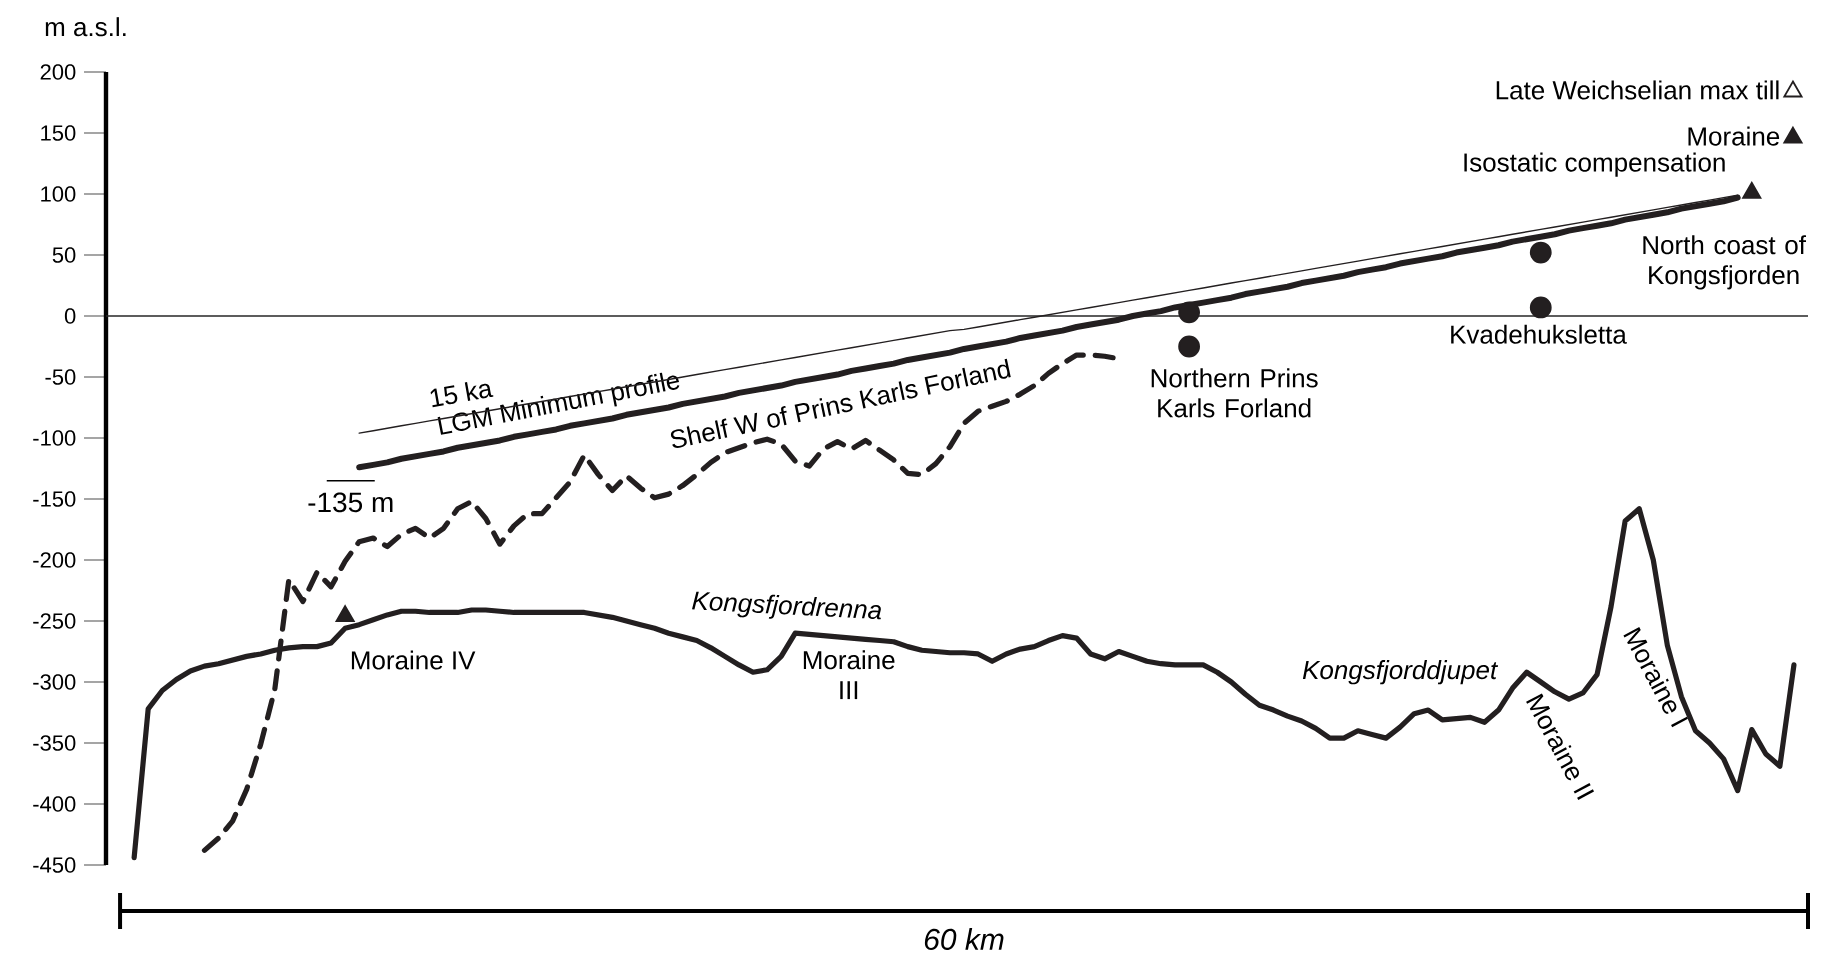 The height and width of the screenshot is (959, 1831). Describe the element at coordinates (85, 27) in the screenshot. I see `y-axis-title: m a.s.l.` at that location.